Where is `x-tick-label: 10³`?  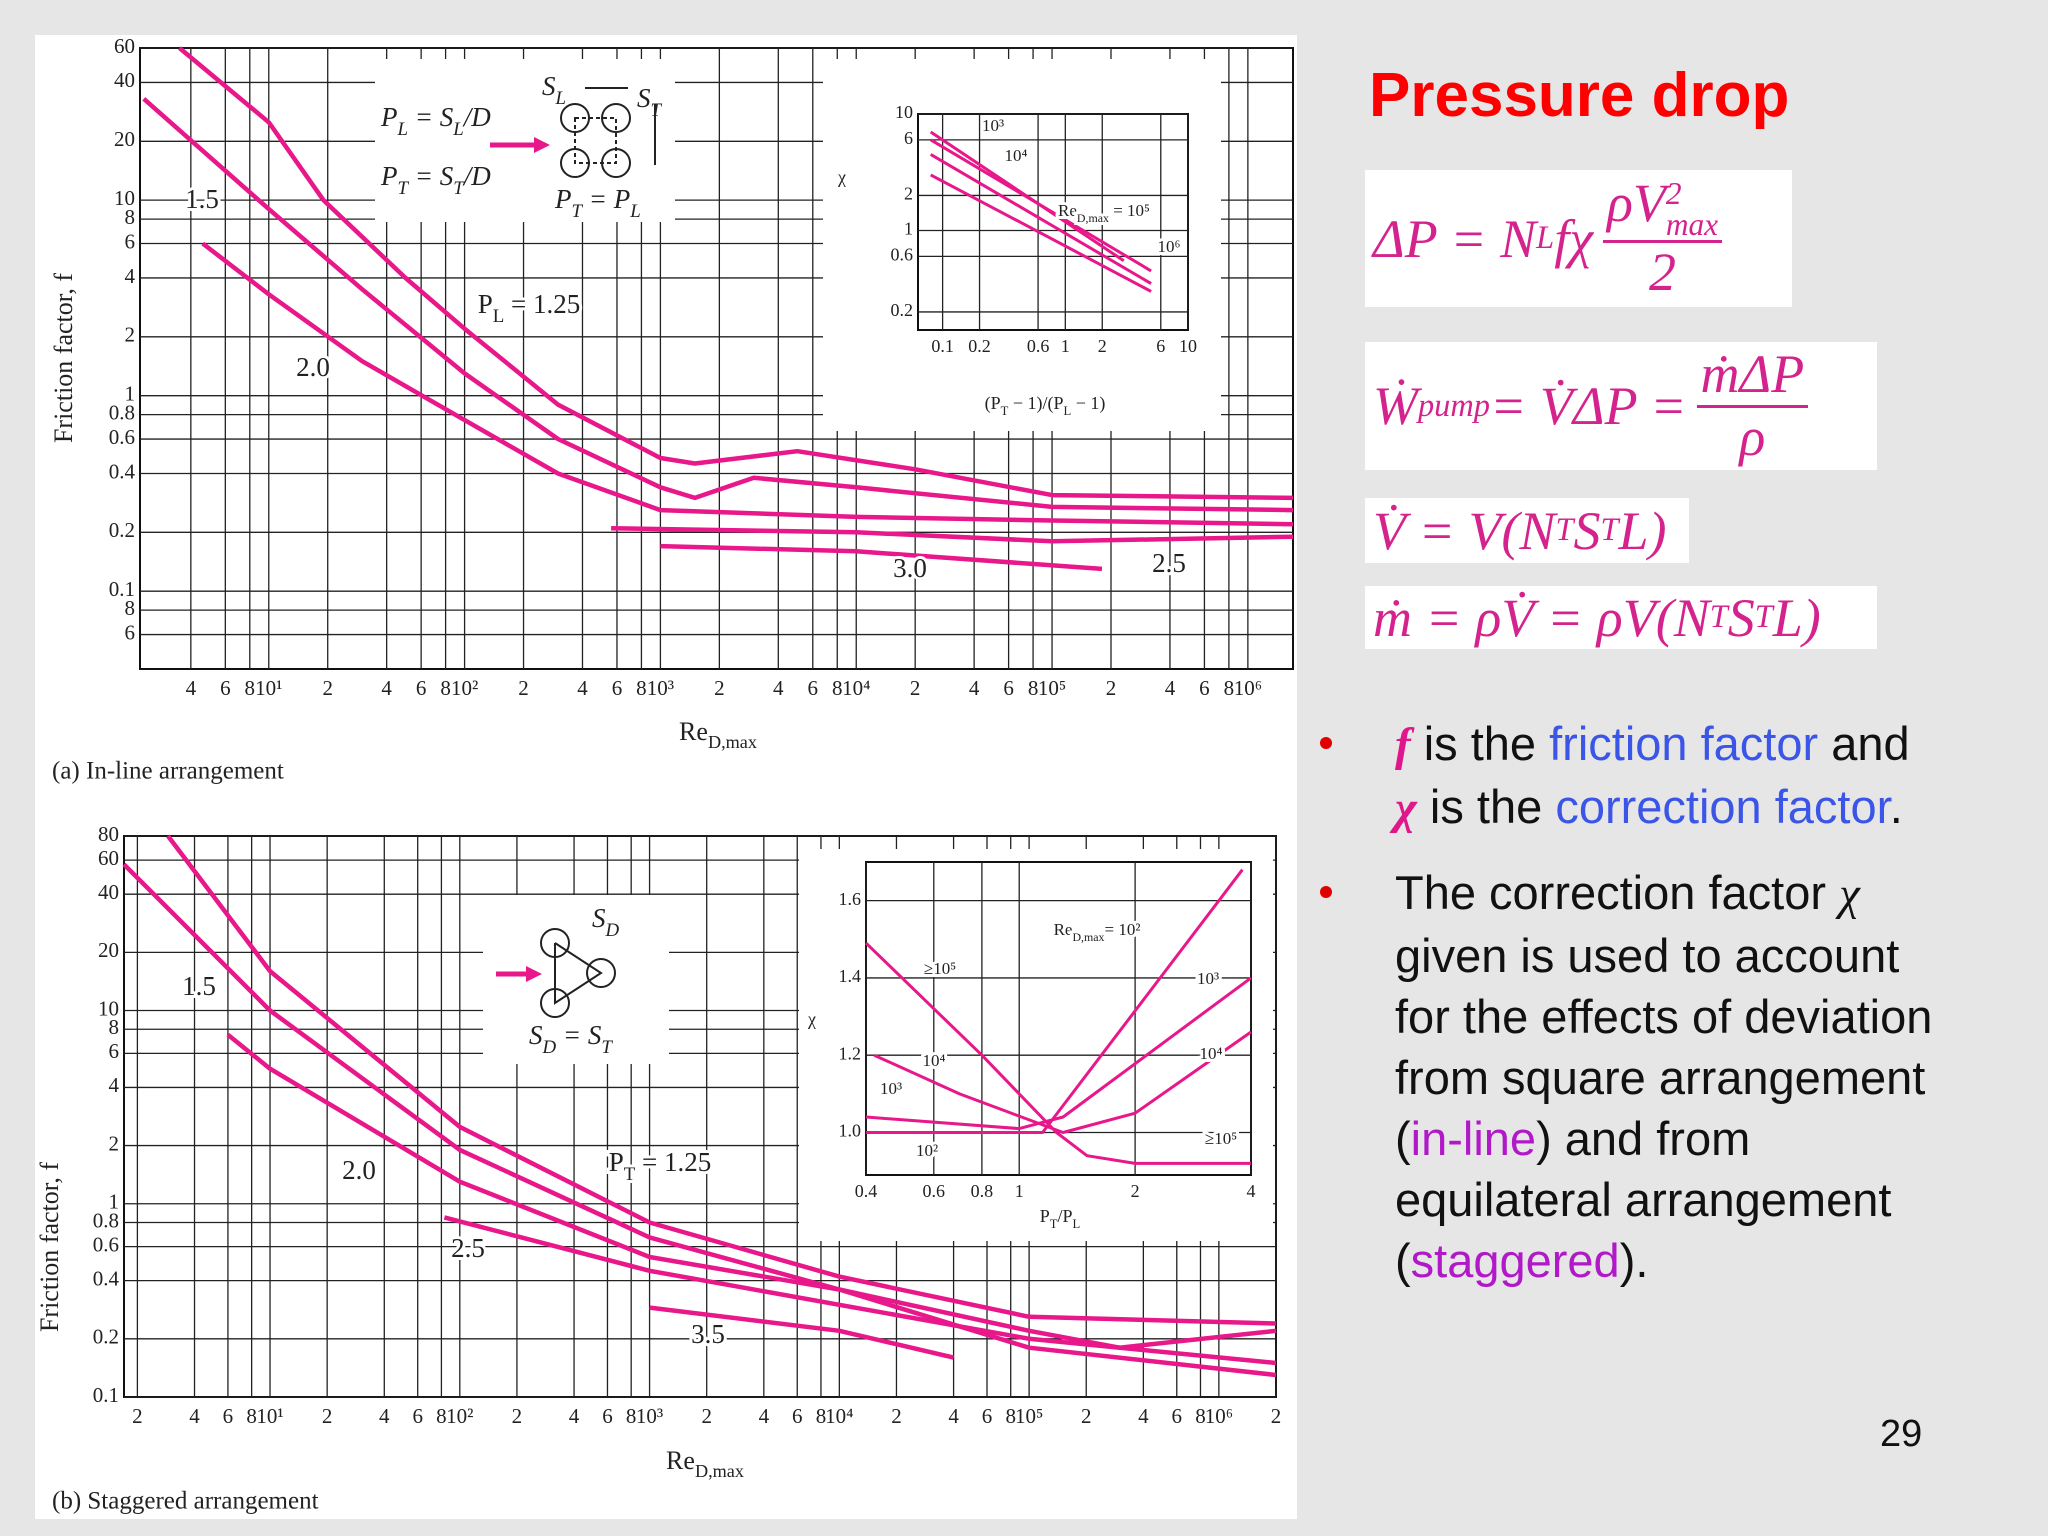
x-tick-label: 10³ is located at coordinates (660, 688).